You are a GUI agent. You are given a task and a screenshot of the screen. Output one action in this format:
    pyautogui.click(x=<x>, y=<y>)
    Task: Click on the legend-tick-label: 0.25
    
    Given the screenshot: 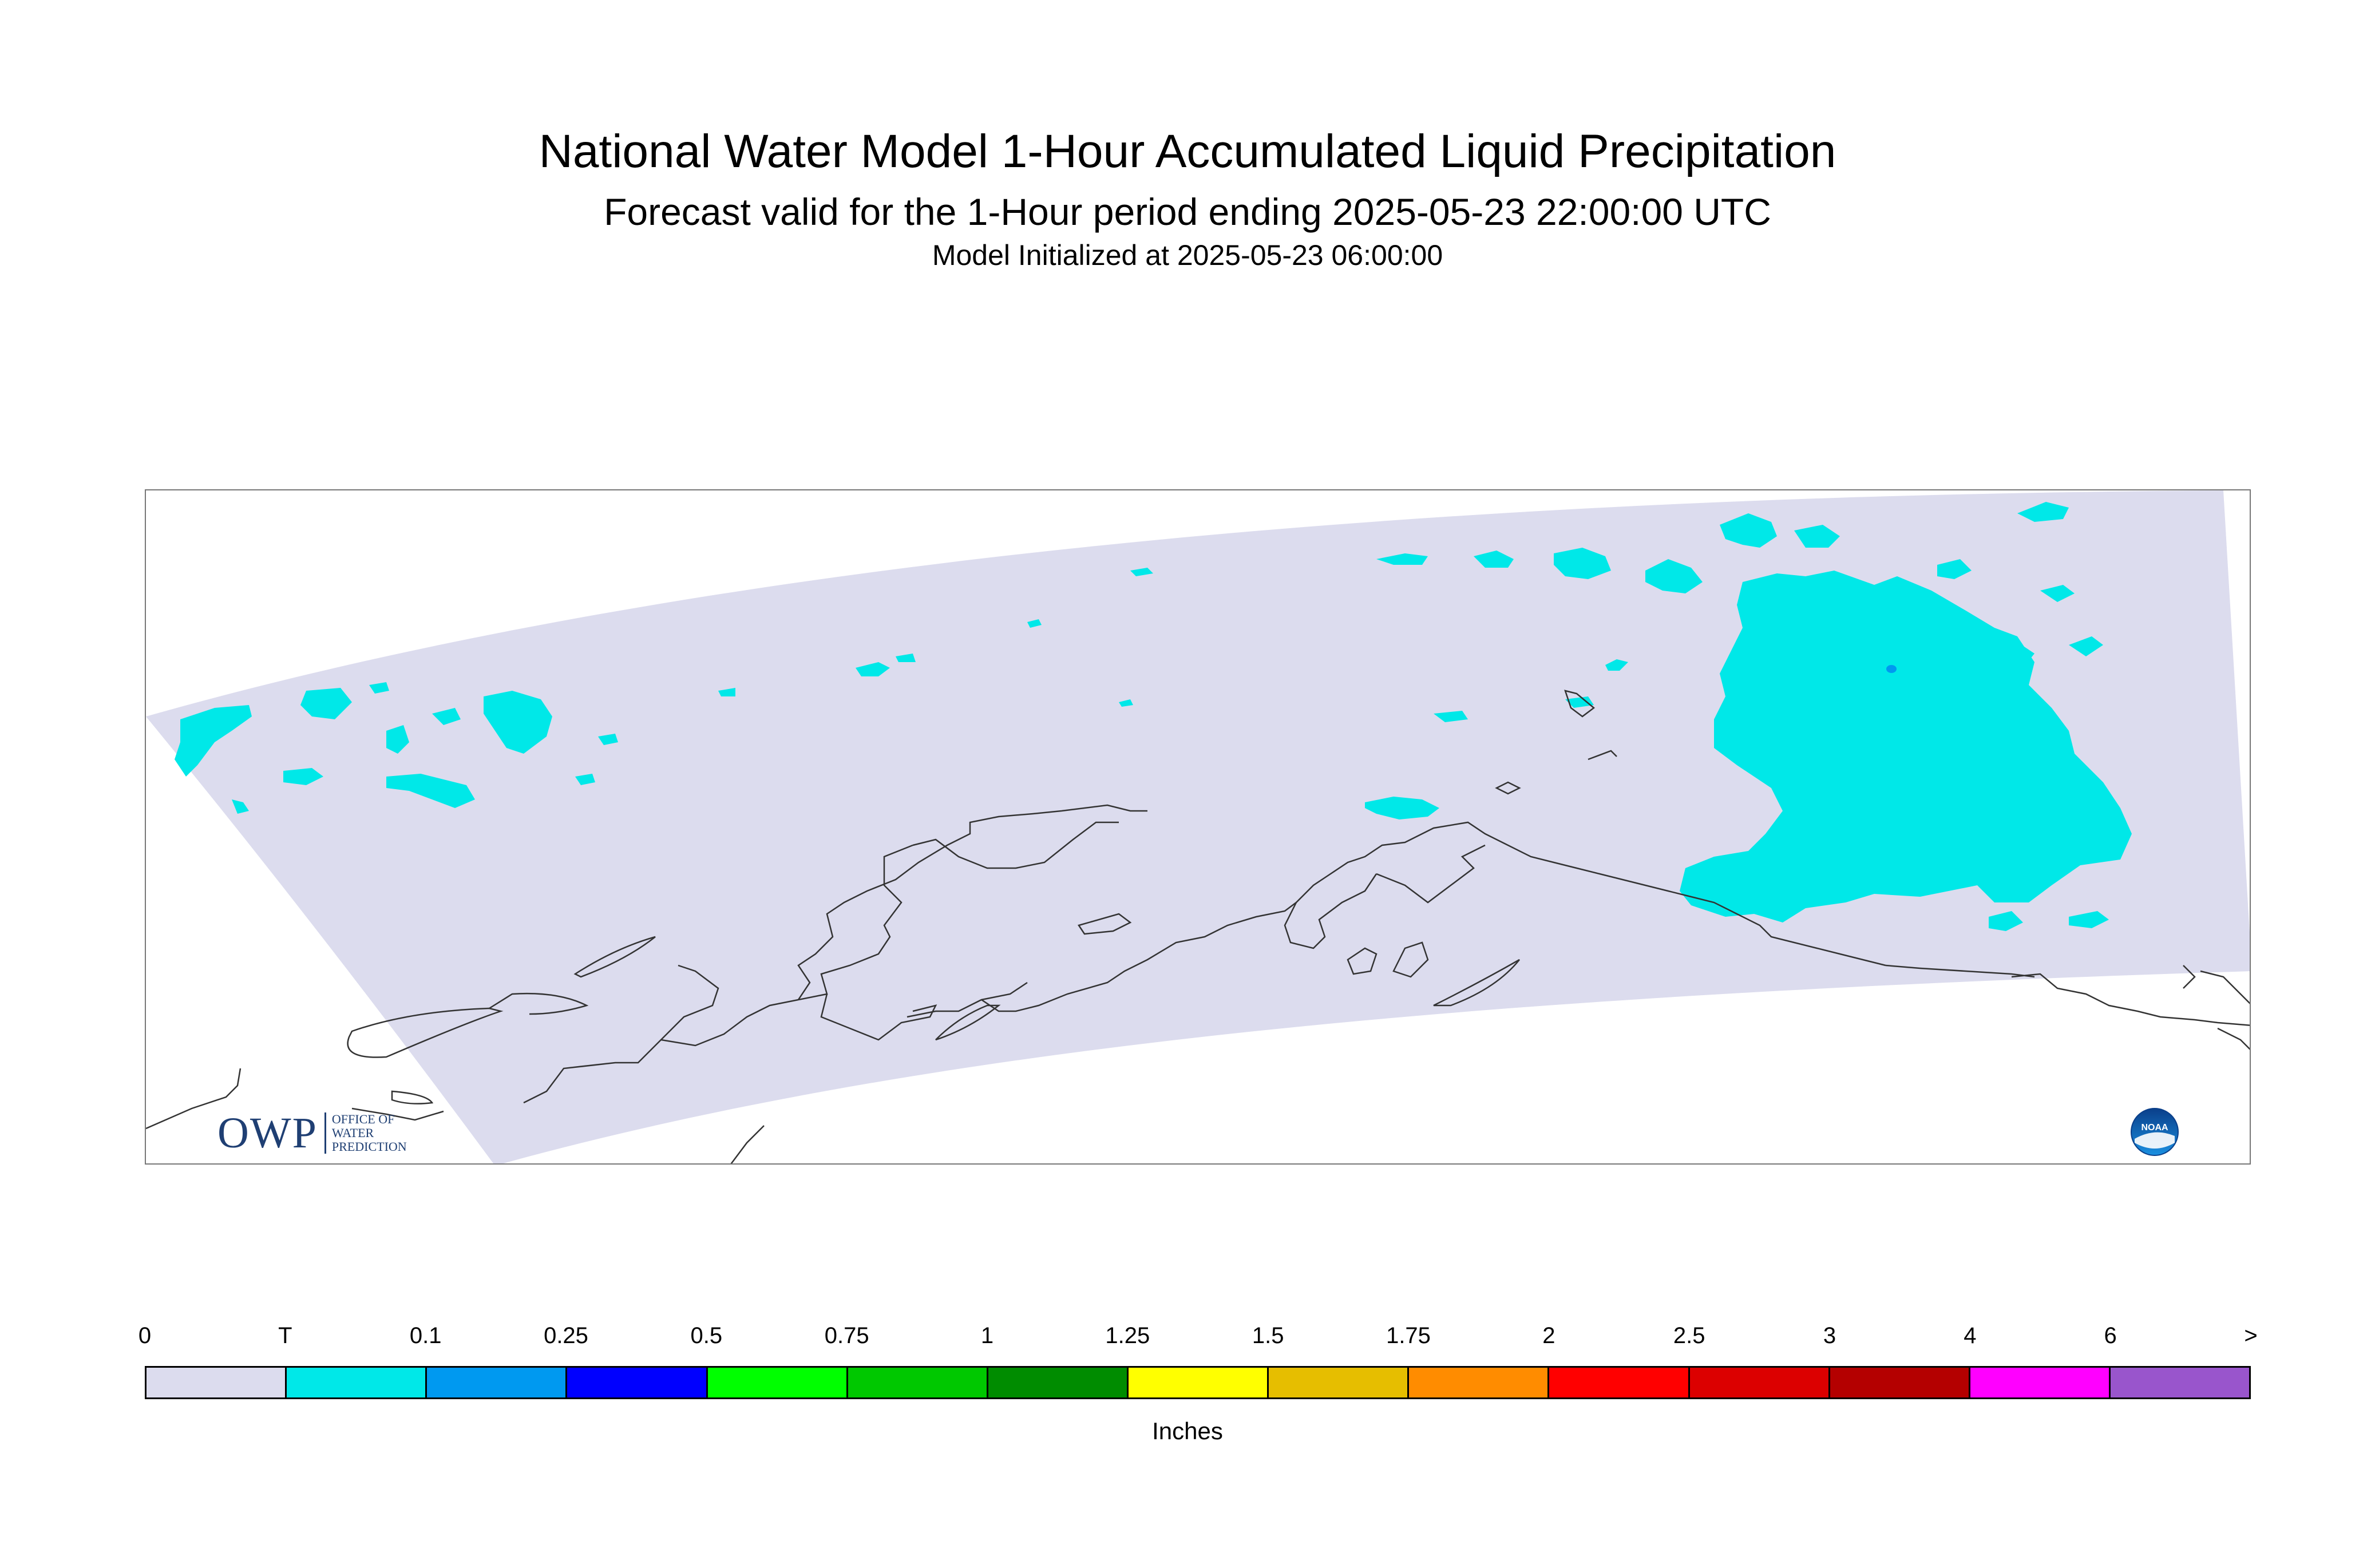 What is the action you would take?
    pyautogui.click(x=566, y=1335)
    